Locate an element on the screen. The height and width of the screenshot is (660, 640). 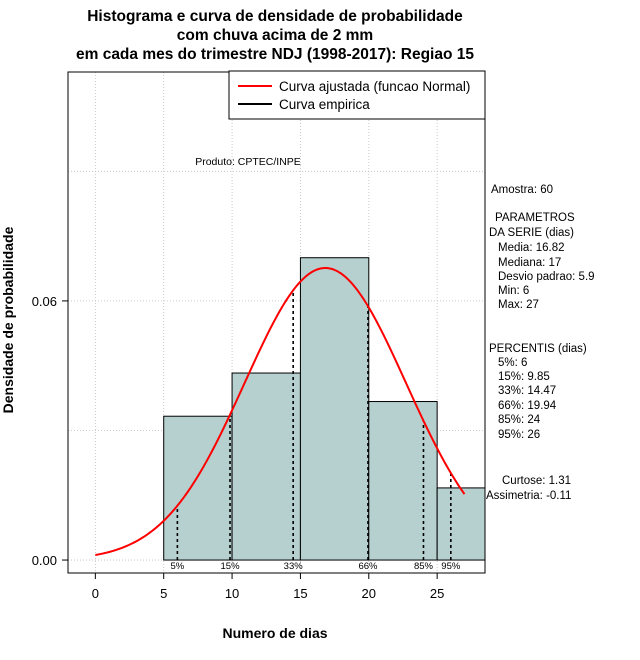
x-tick-label: 5 is located at coordinates (163, 593).